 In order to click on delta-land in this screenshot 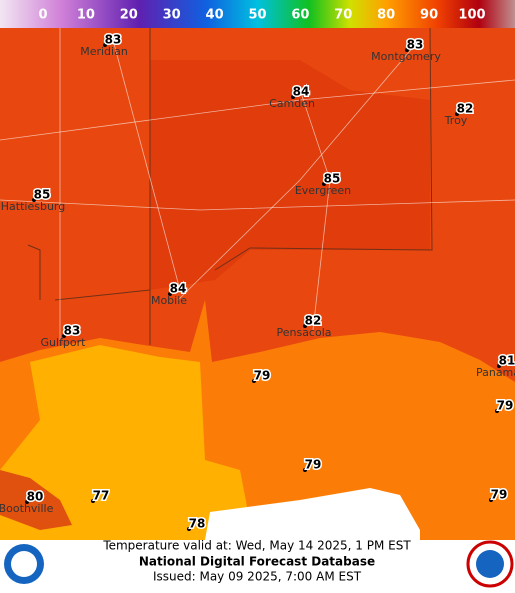, I will do `click(36, 500)`.